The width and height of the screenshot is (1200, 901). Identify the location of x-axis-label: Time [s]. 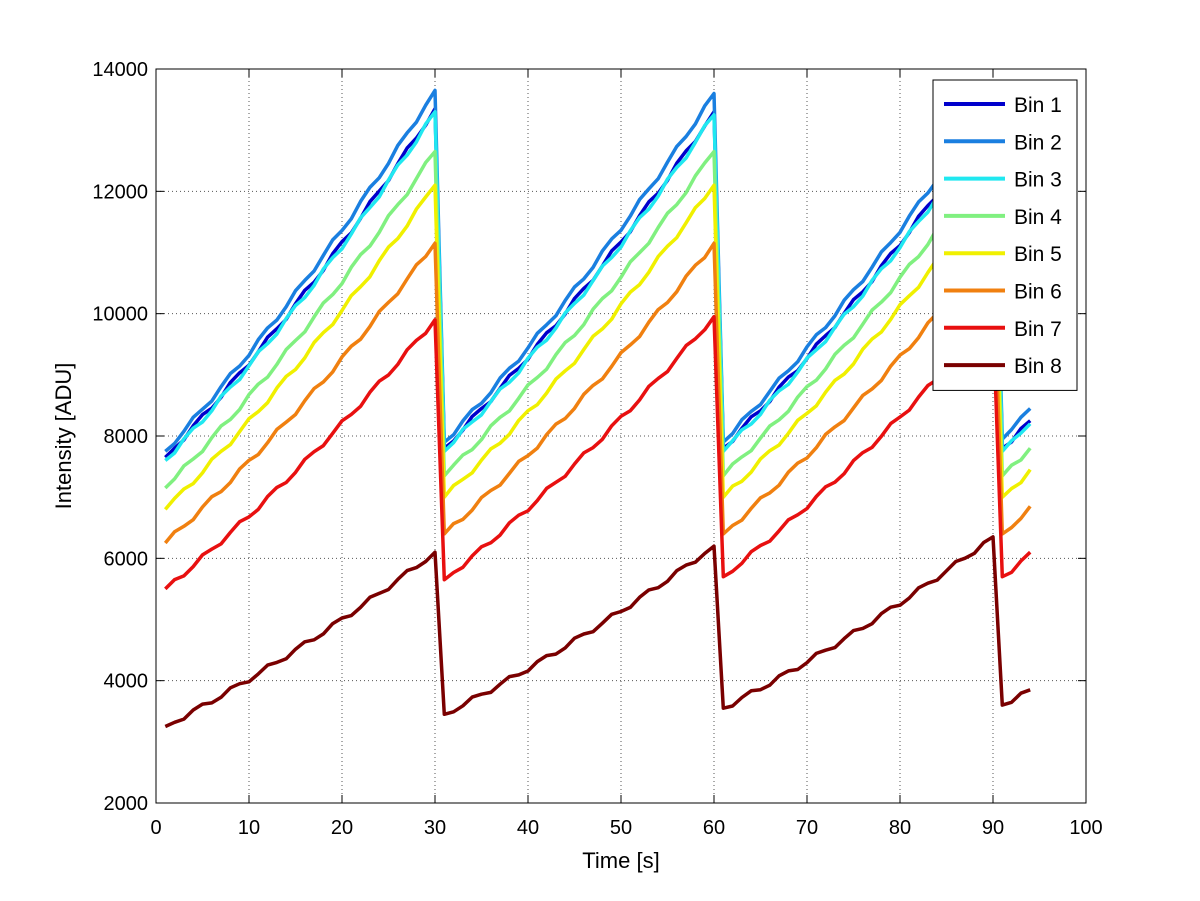
(620, 860).